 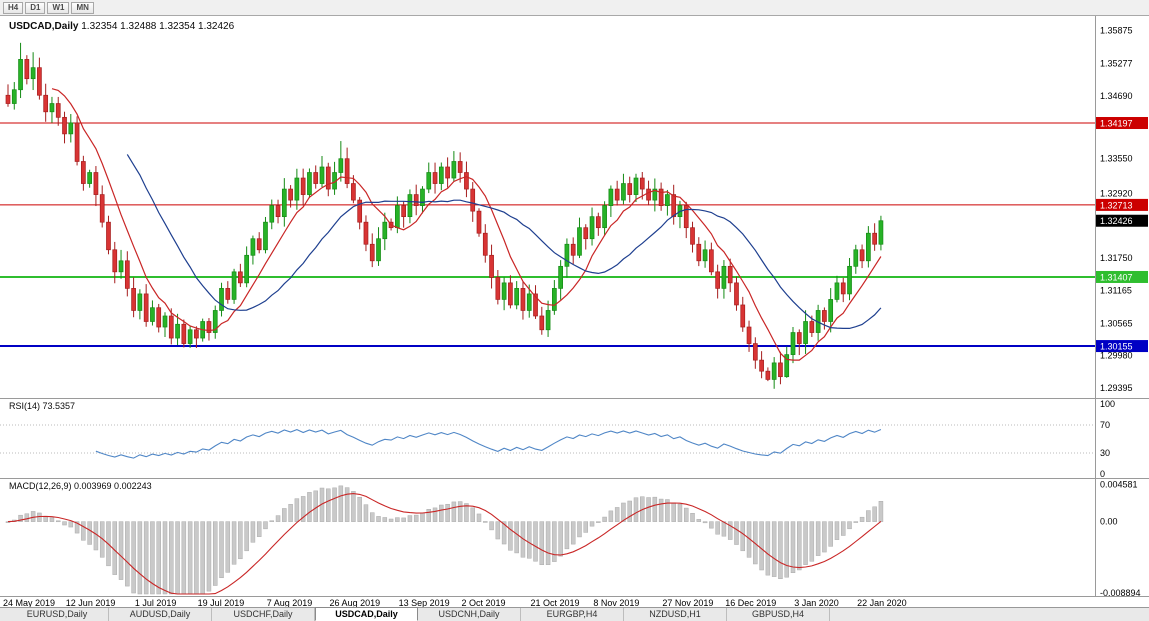 I want to click on timeframe-button-d1: D1, so click(x=35, y=7).